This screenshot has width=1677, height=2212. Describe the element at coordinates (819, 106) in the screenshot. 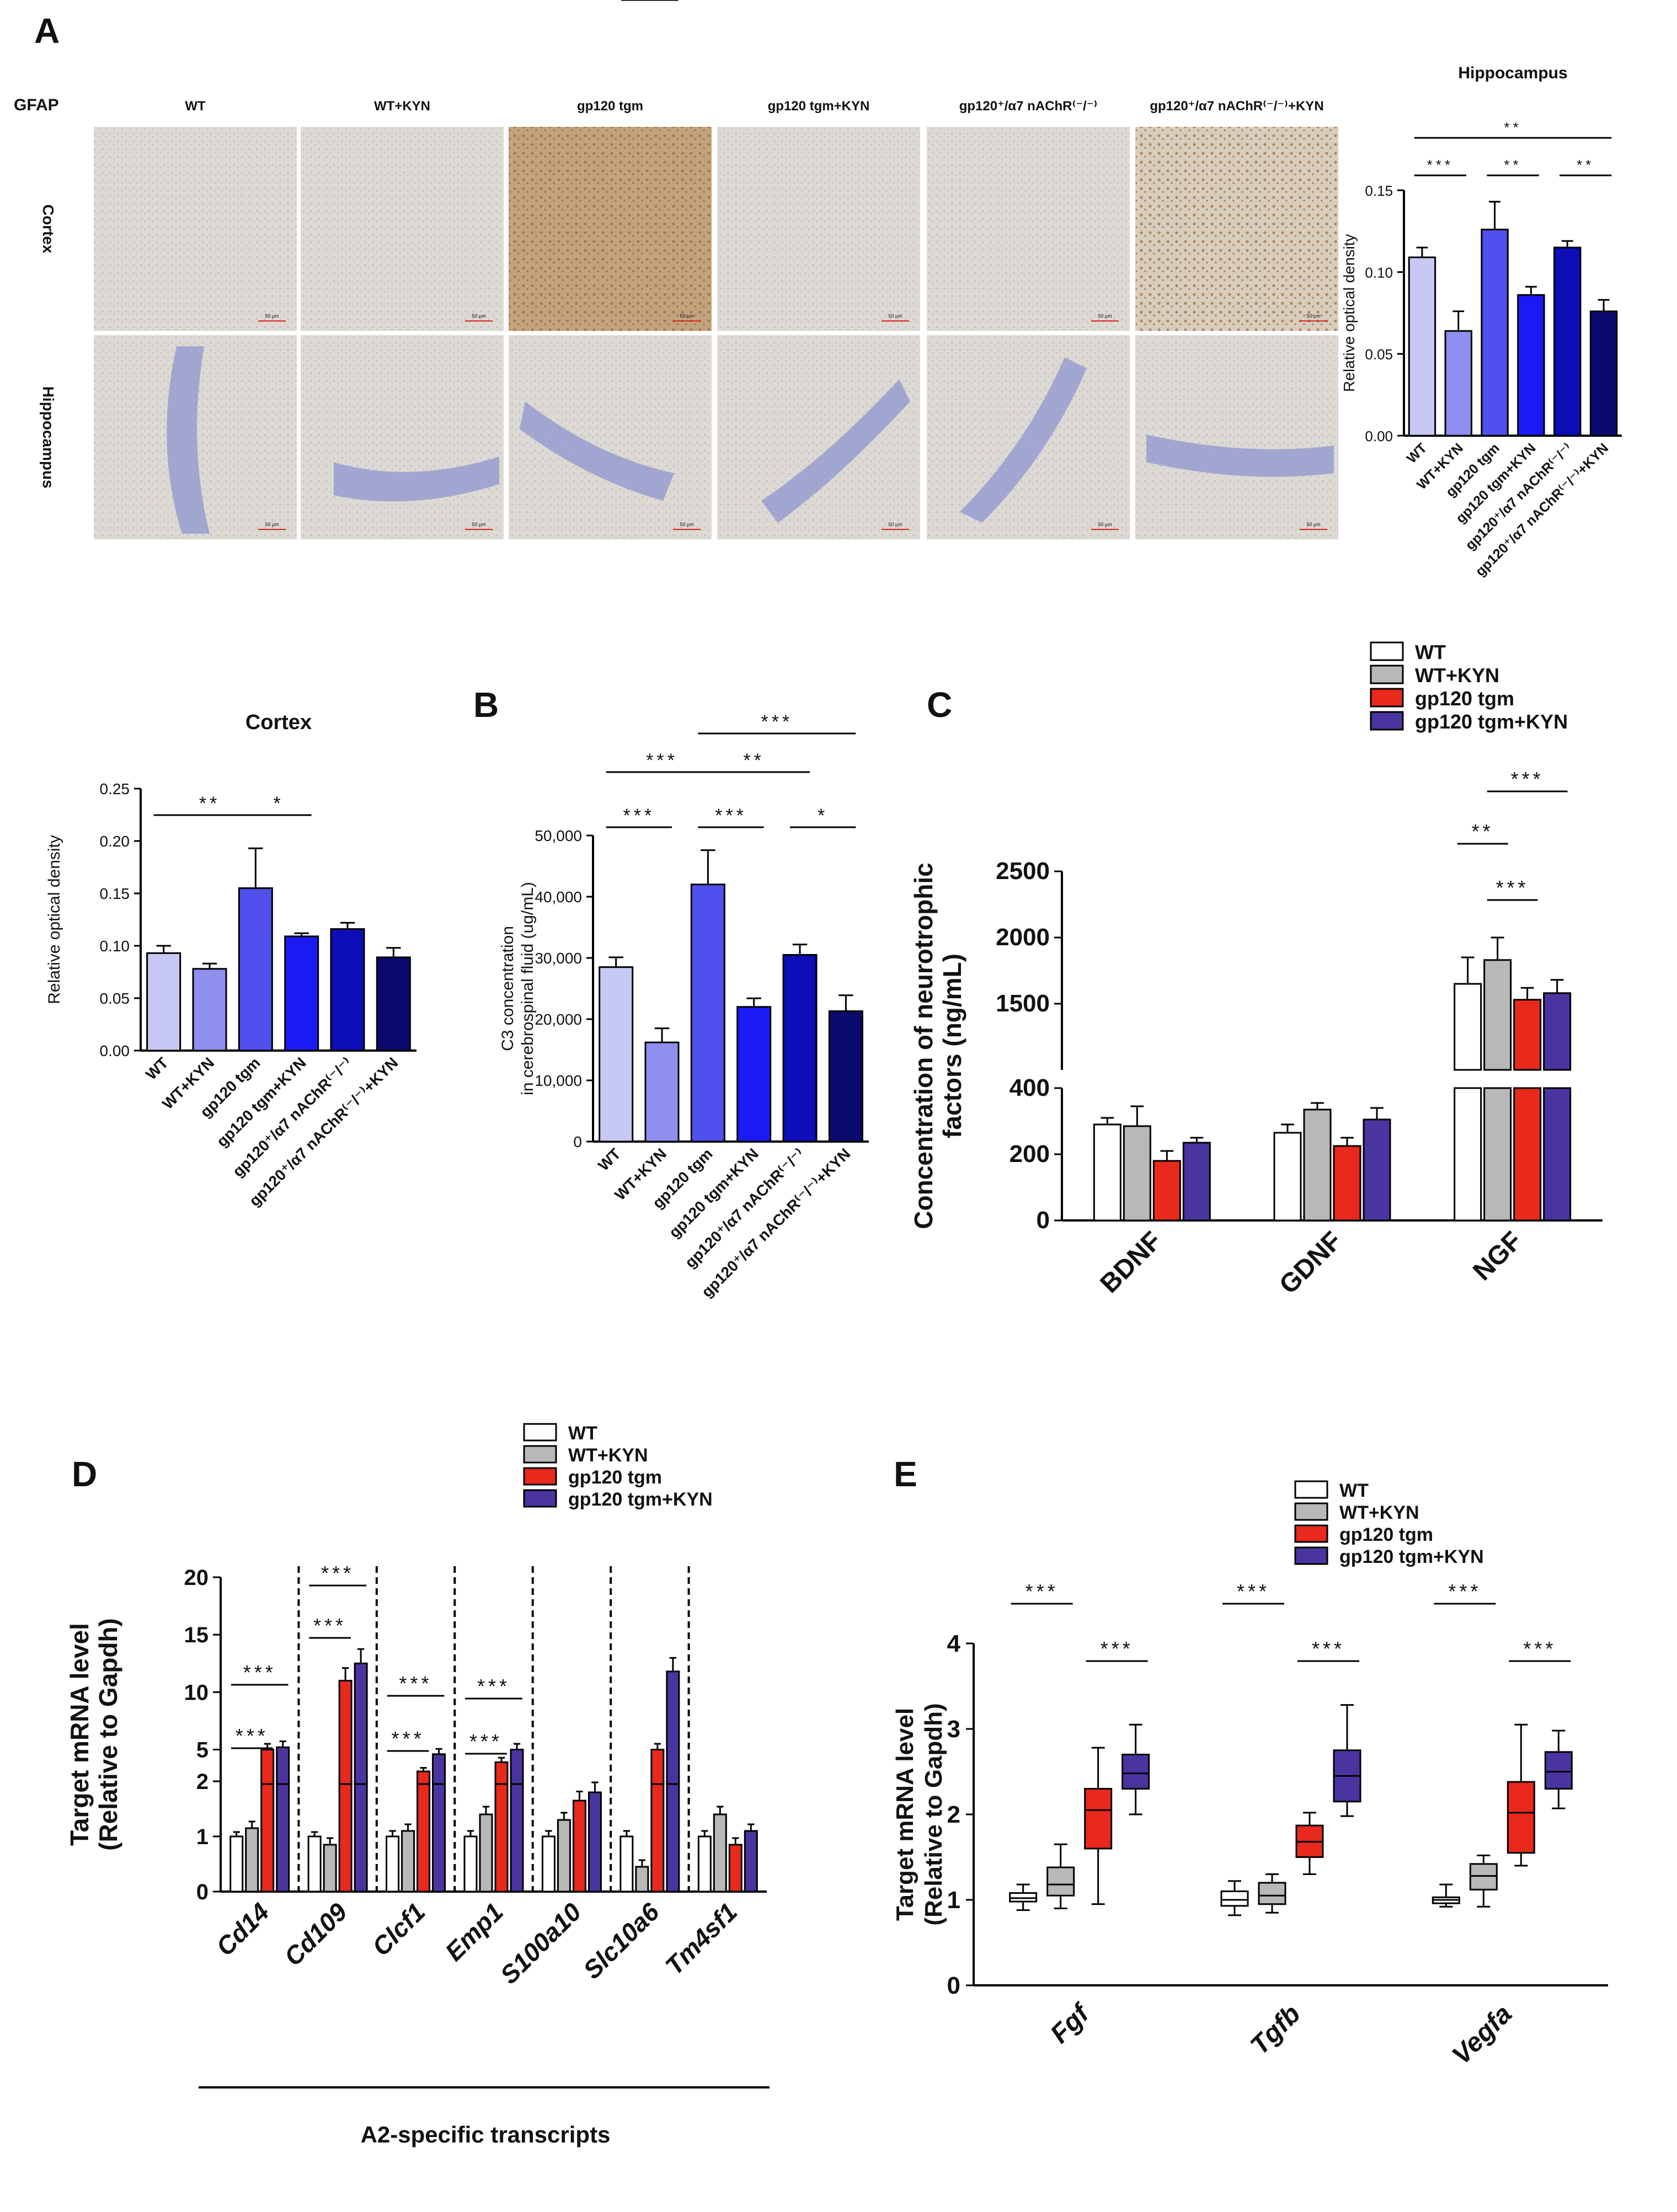

I see `micrograph-column-label: gp120 tgm+KYN` at that location.